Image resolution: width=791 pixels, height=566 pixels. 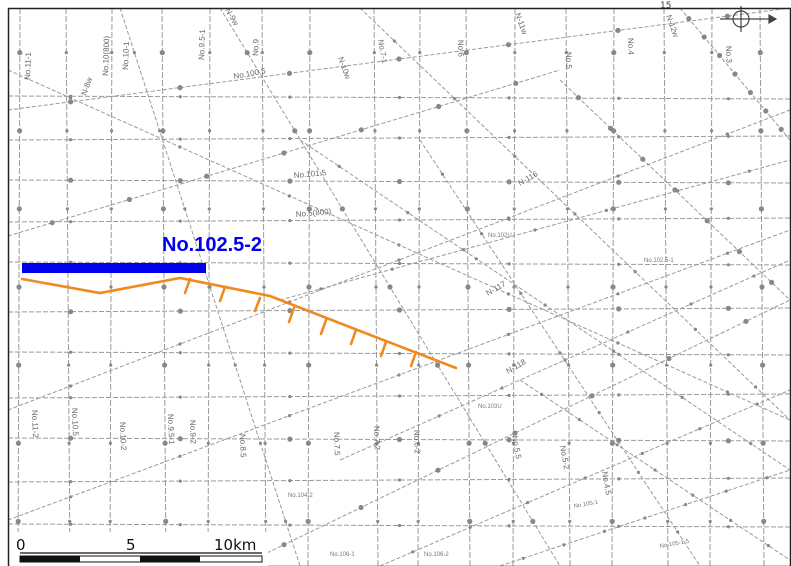 What do you see at coordinates (21, 545) in the screenshot?
I see `scale-label-0: 0` at bounding box center [21, 545].